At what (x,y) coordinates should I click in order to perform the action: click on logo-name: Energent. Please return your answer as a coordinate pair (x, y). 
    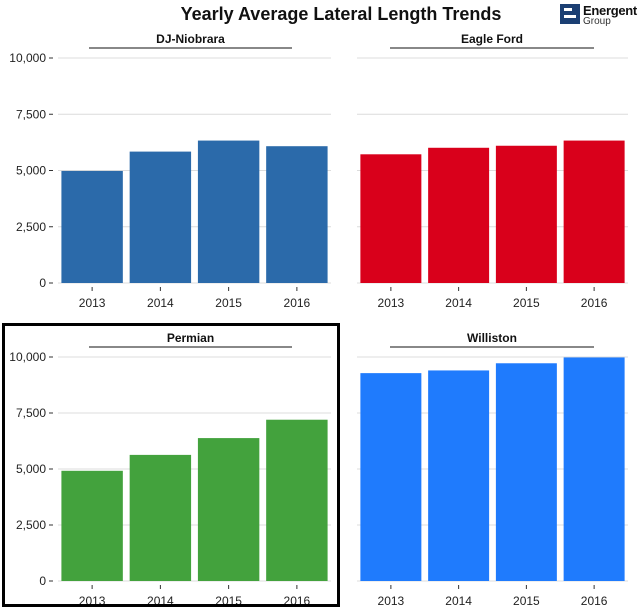
    Looking at the image, I should click on (610, 10).